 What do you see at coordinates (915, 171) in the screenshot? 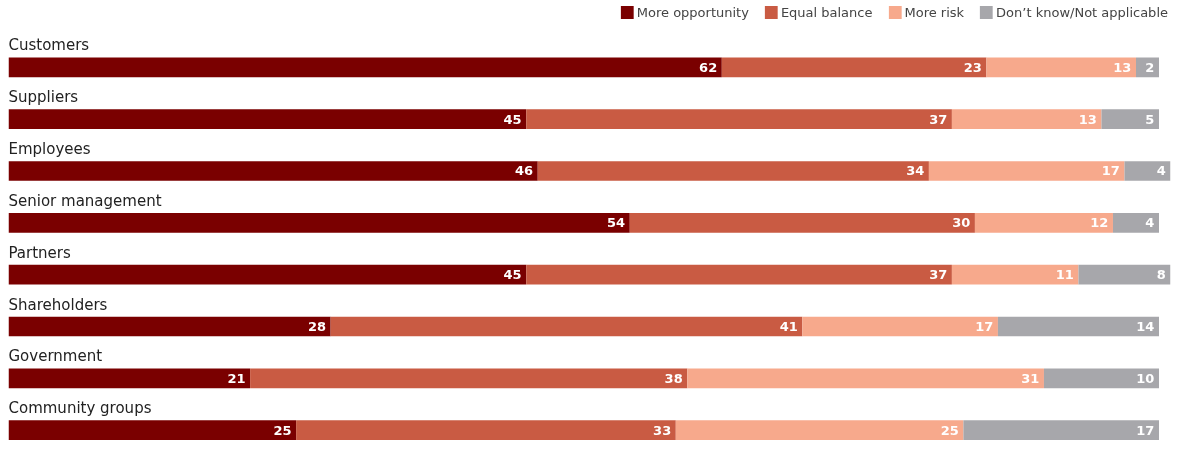
I see `data-label: 34` at bounding box center [915, 171].